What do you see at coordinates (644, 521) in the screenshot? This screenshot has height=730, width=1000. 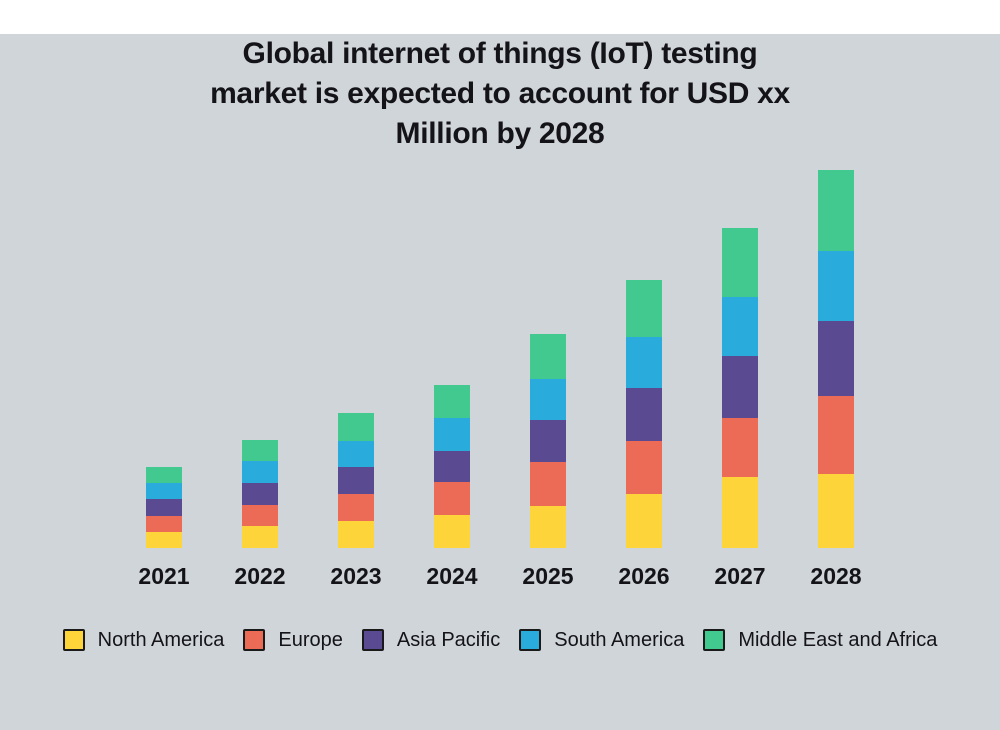 I see `bar-segment-north-america-2026` at bounding box center [644, 521].